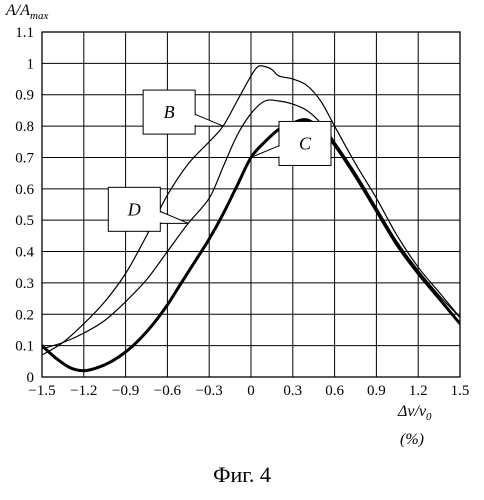  Describe the element at coordinates (148, 209) in the screenshot. I see `callout-d: D` at that location.